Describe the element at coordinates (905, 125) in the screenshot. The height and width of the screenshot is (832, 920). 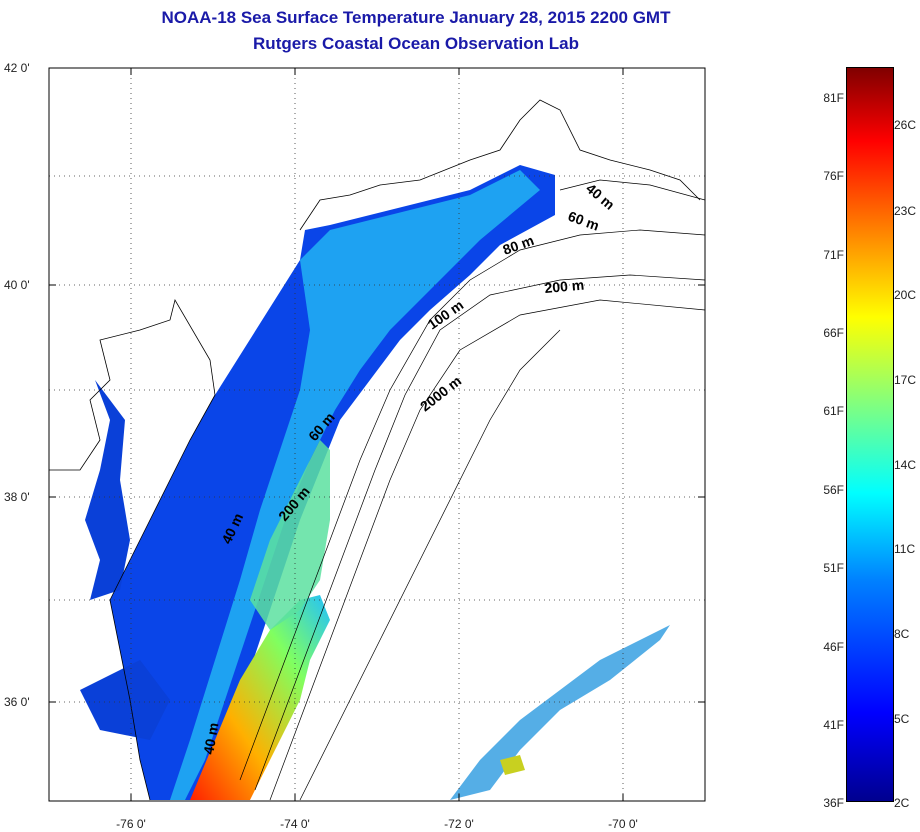
I see `colorbar-c-label: 26C` at that location.